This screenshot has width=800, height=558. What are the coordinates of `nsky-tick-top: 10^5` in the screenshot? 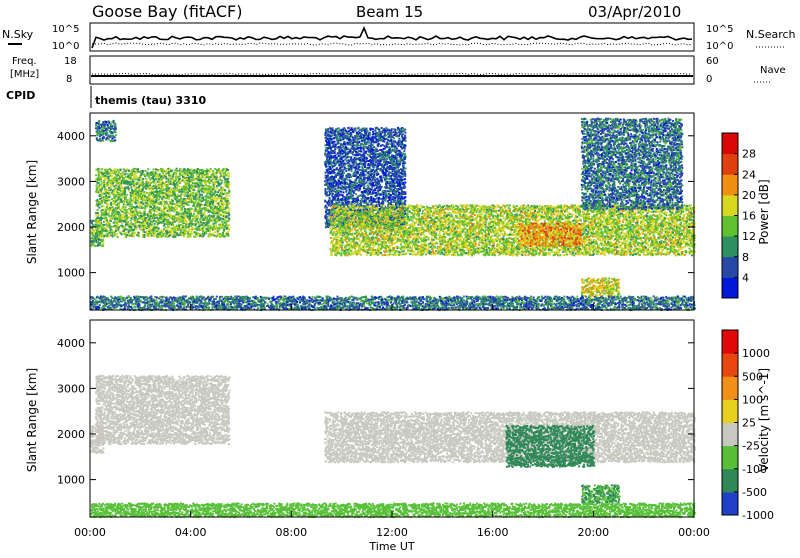 It's located at (65, 29).